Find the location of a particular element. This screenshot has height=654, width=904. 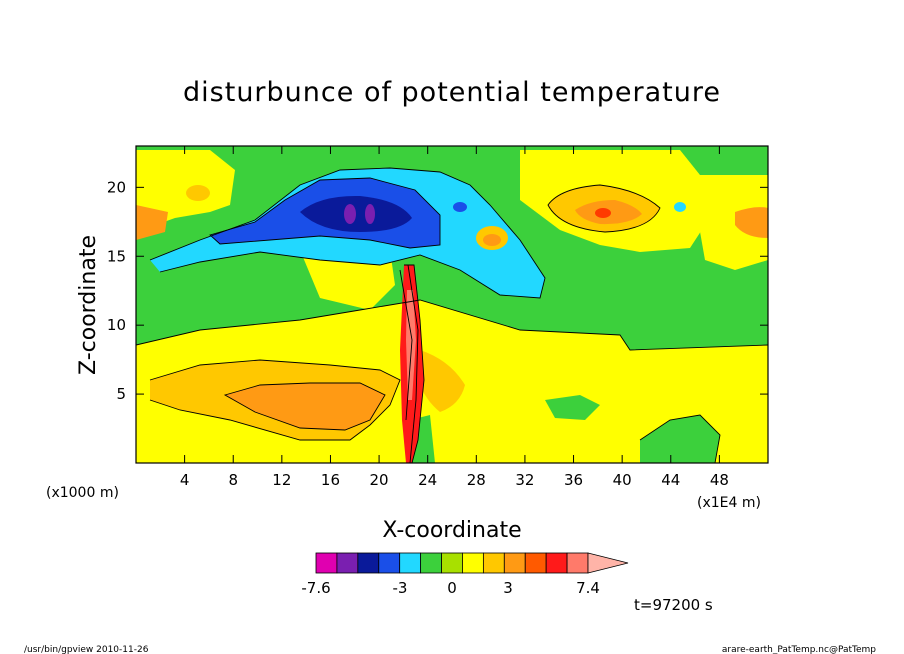

colorbar-label: 7.4 is located at coordinates (588, 588).